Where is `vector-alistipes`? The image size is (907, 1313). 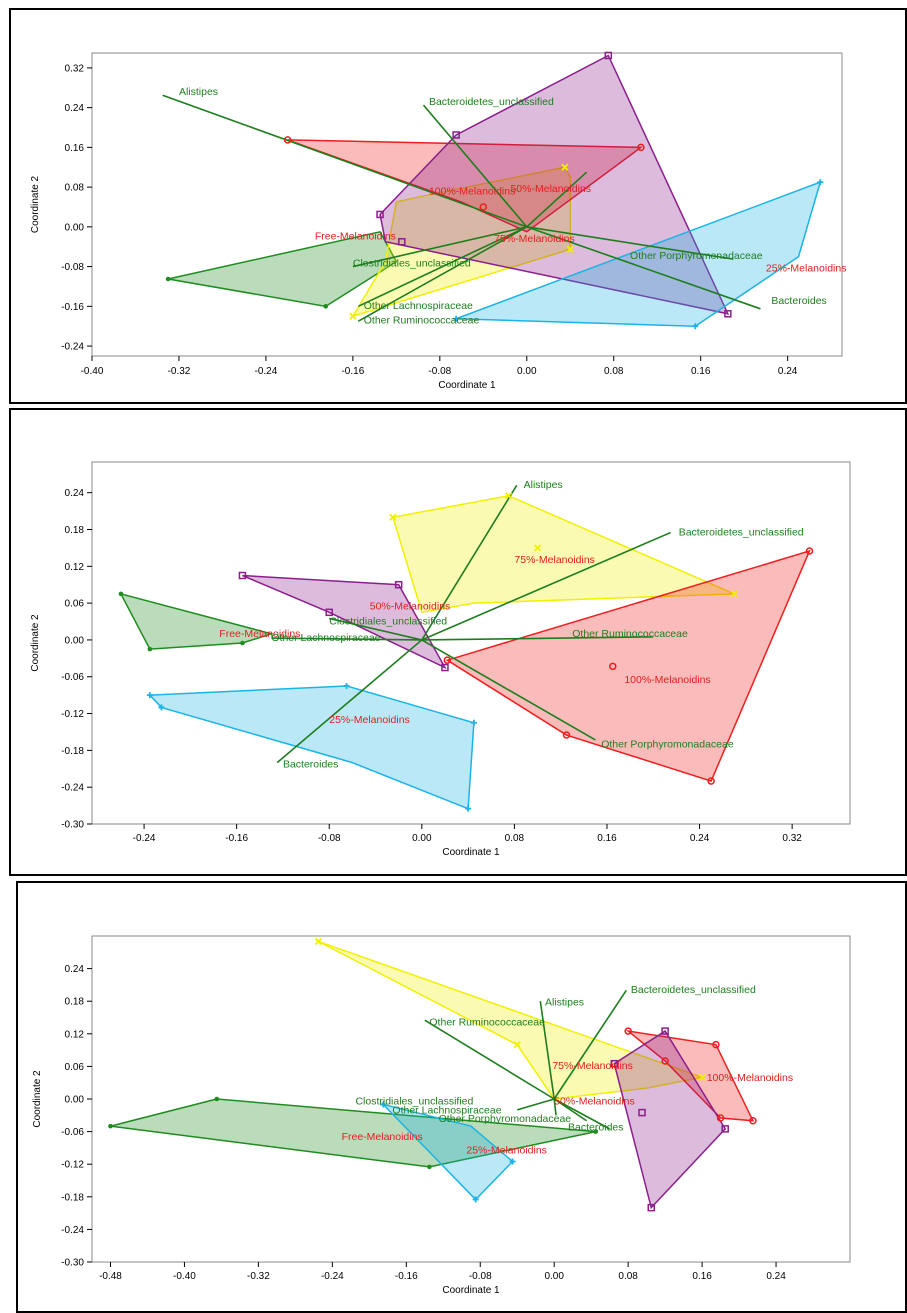
vector-alistipes is located at coordinates (547, 1050).